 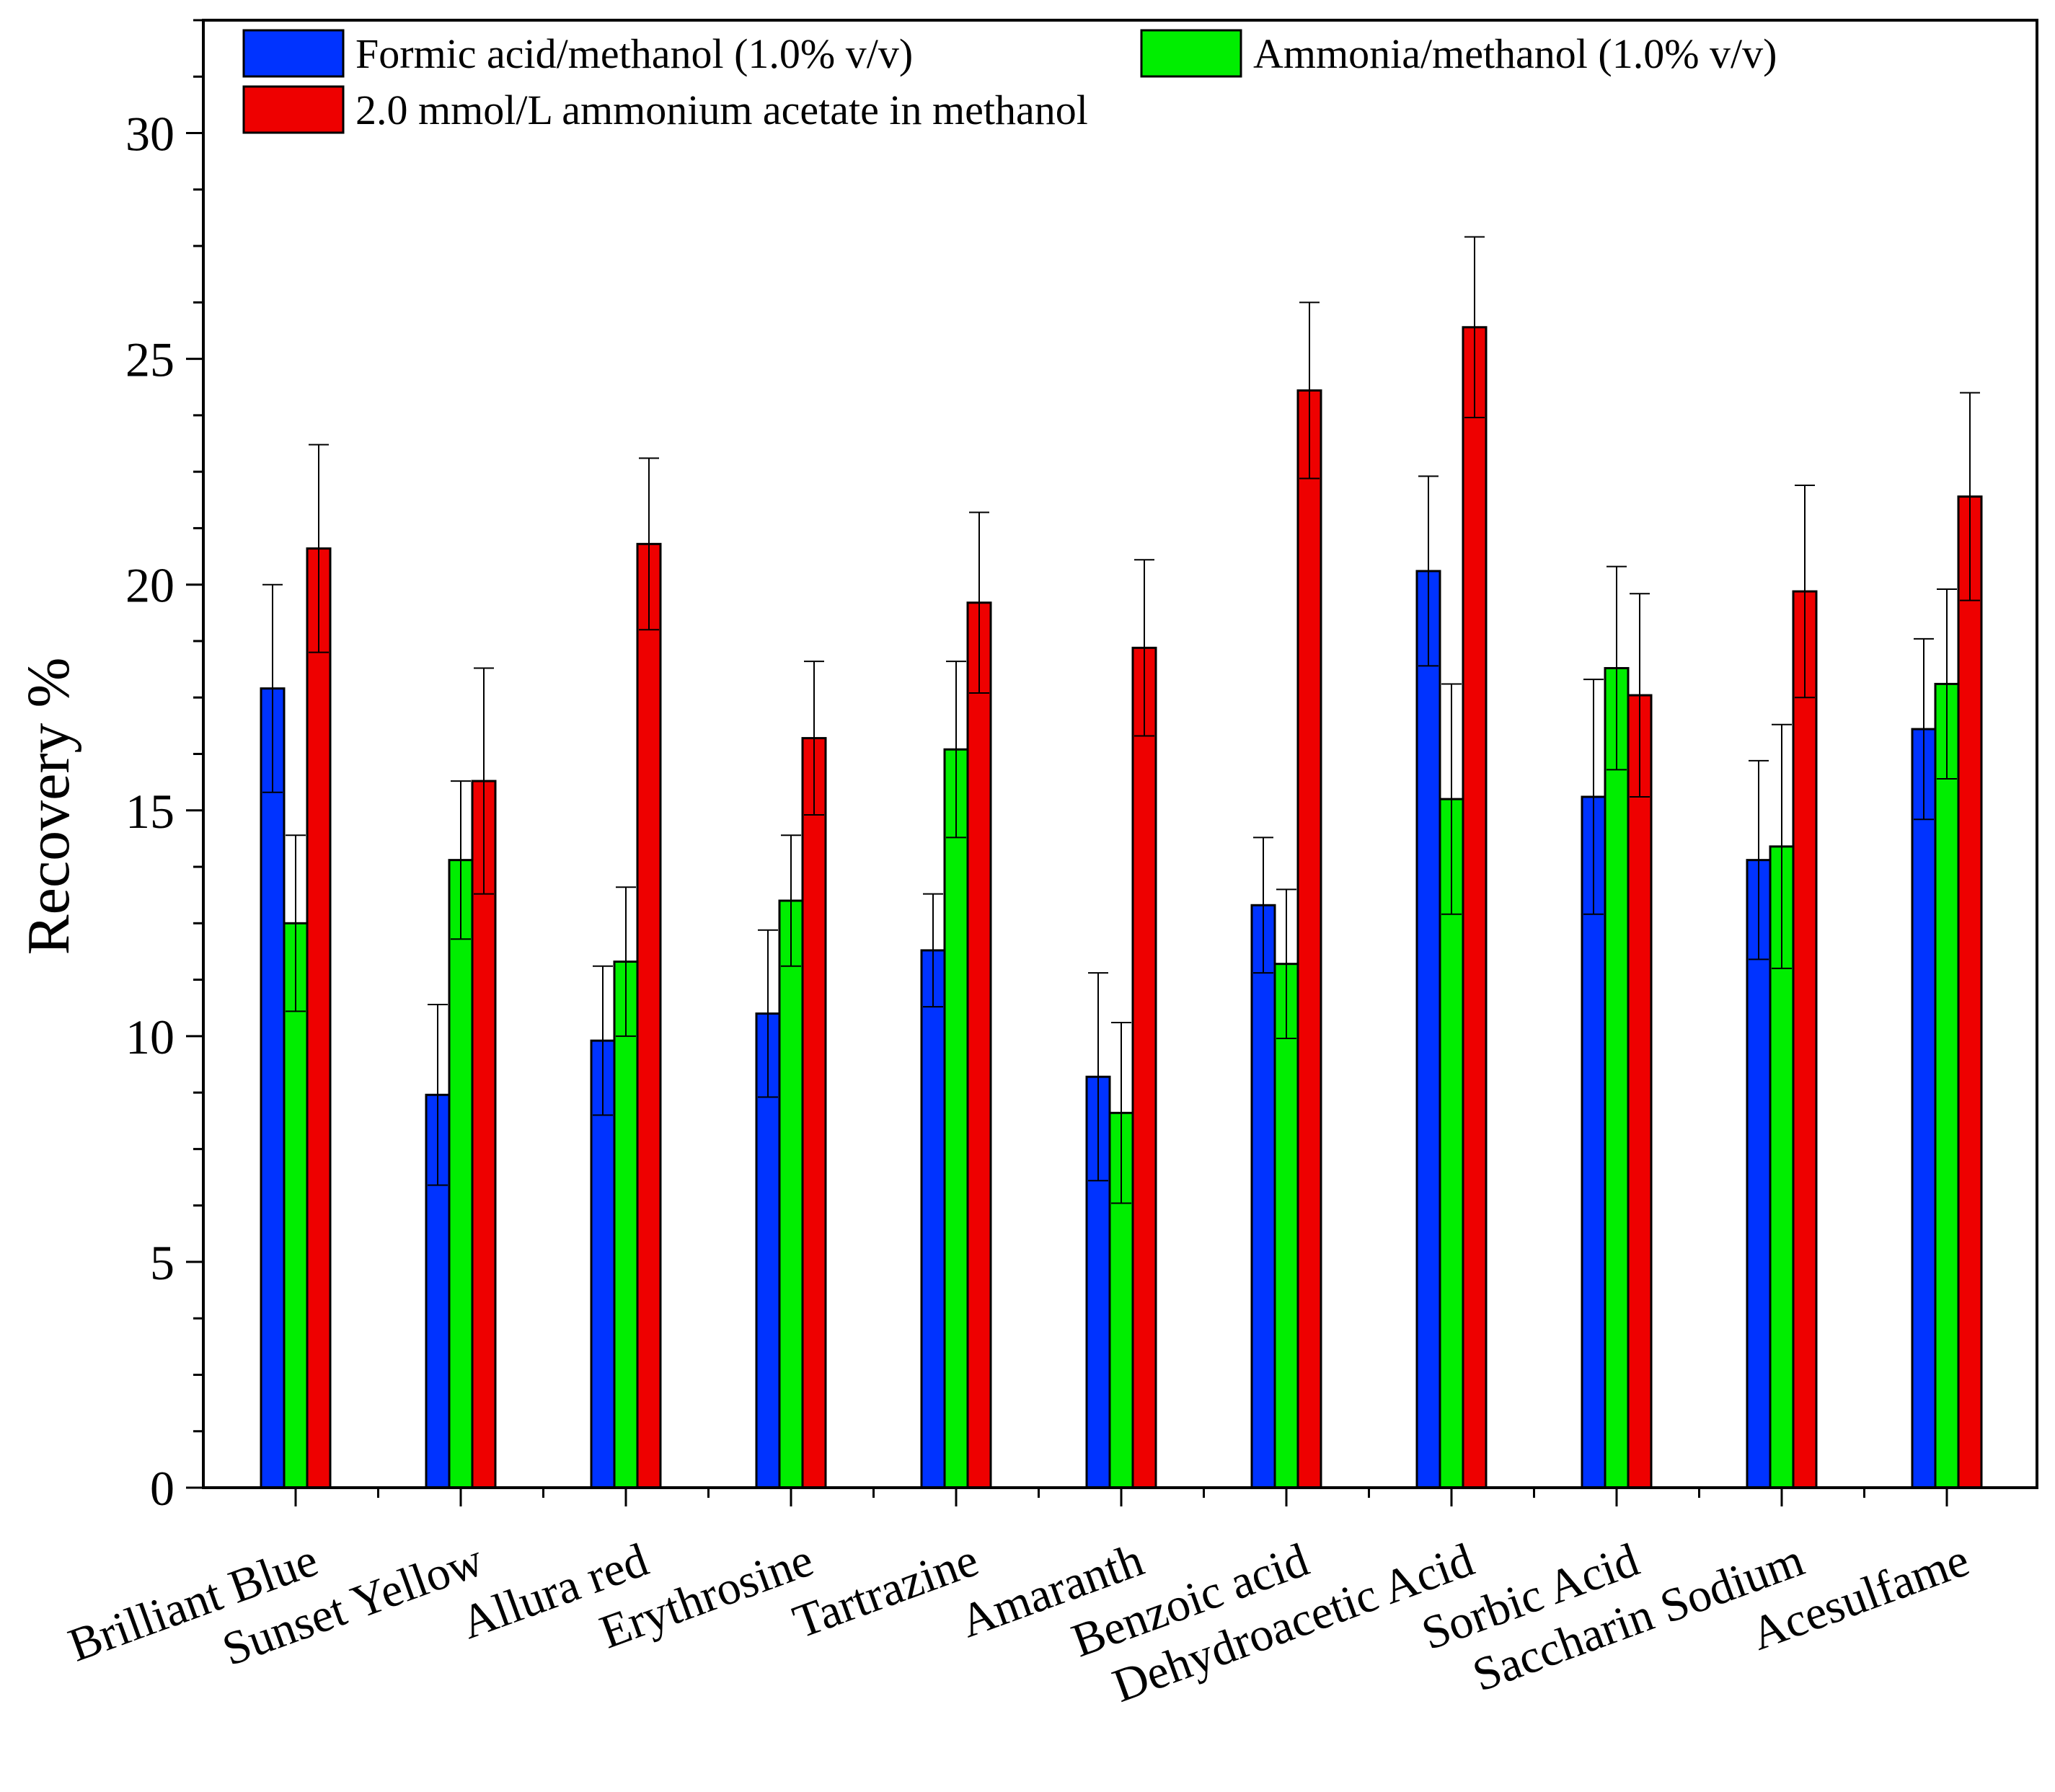 What do you see at coordinates (150, 359) in the screenshot?
I see `y-tick-label: 25` at bounding box center [150, 359].